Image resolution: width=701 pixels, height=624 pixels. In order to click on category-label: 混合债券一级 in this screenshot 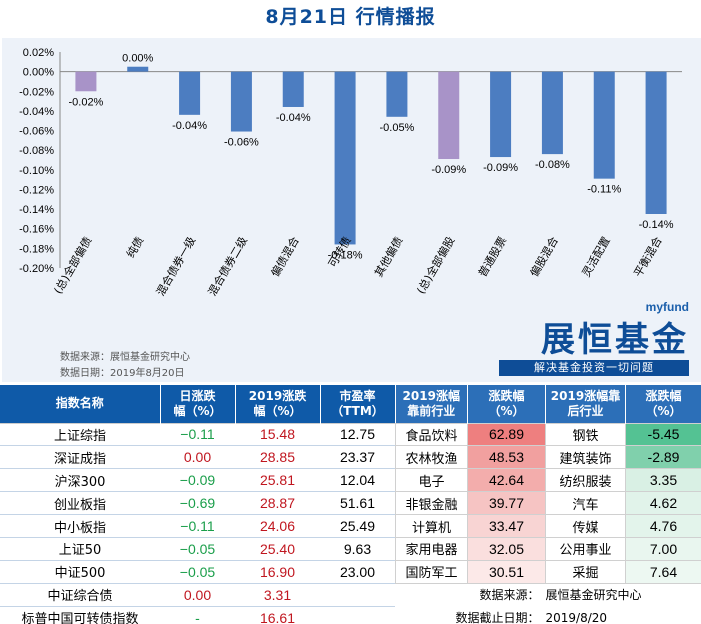, I will do `click(175, 266)`.